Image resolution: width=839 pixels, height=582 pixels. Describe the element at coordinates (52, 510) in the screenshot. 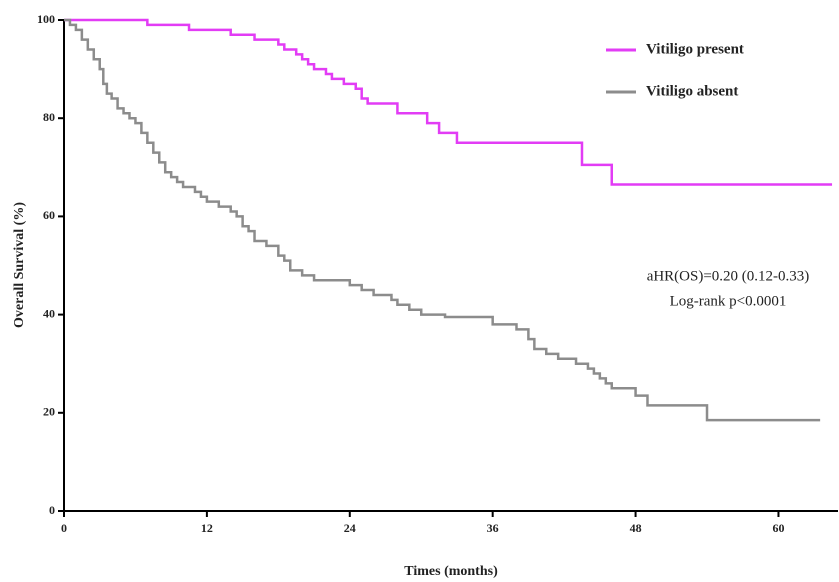

I see `y-tick-label: 0` at that location.